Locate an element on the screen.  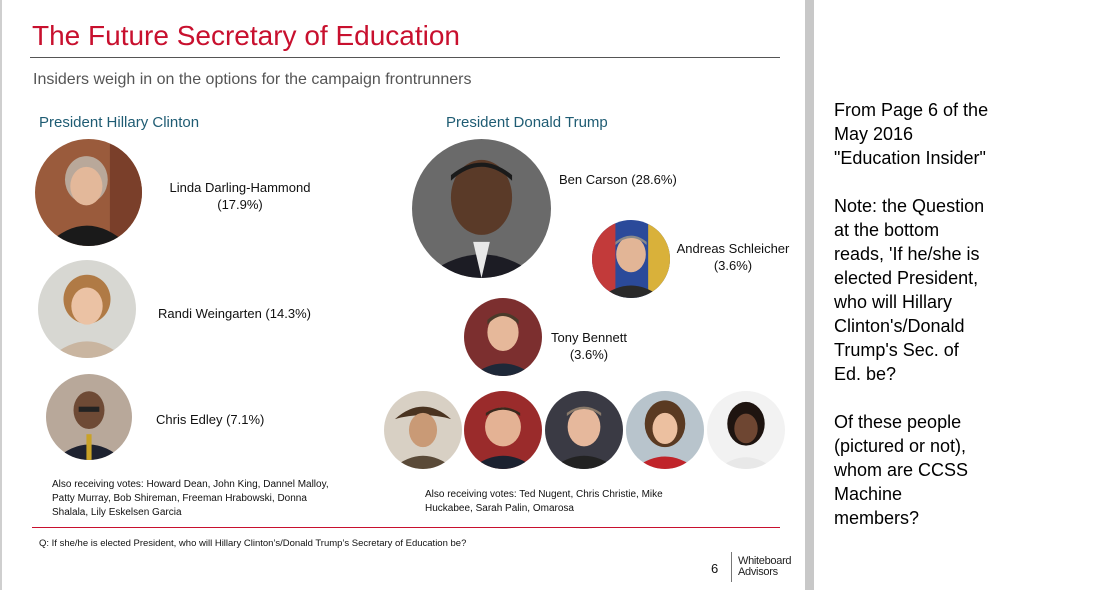
candidate-edley: Chris Edley (7.1%) is located at coordinates (210, 419).